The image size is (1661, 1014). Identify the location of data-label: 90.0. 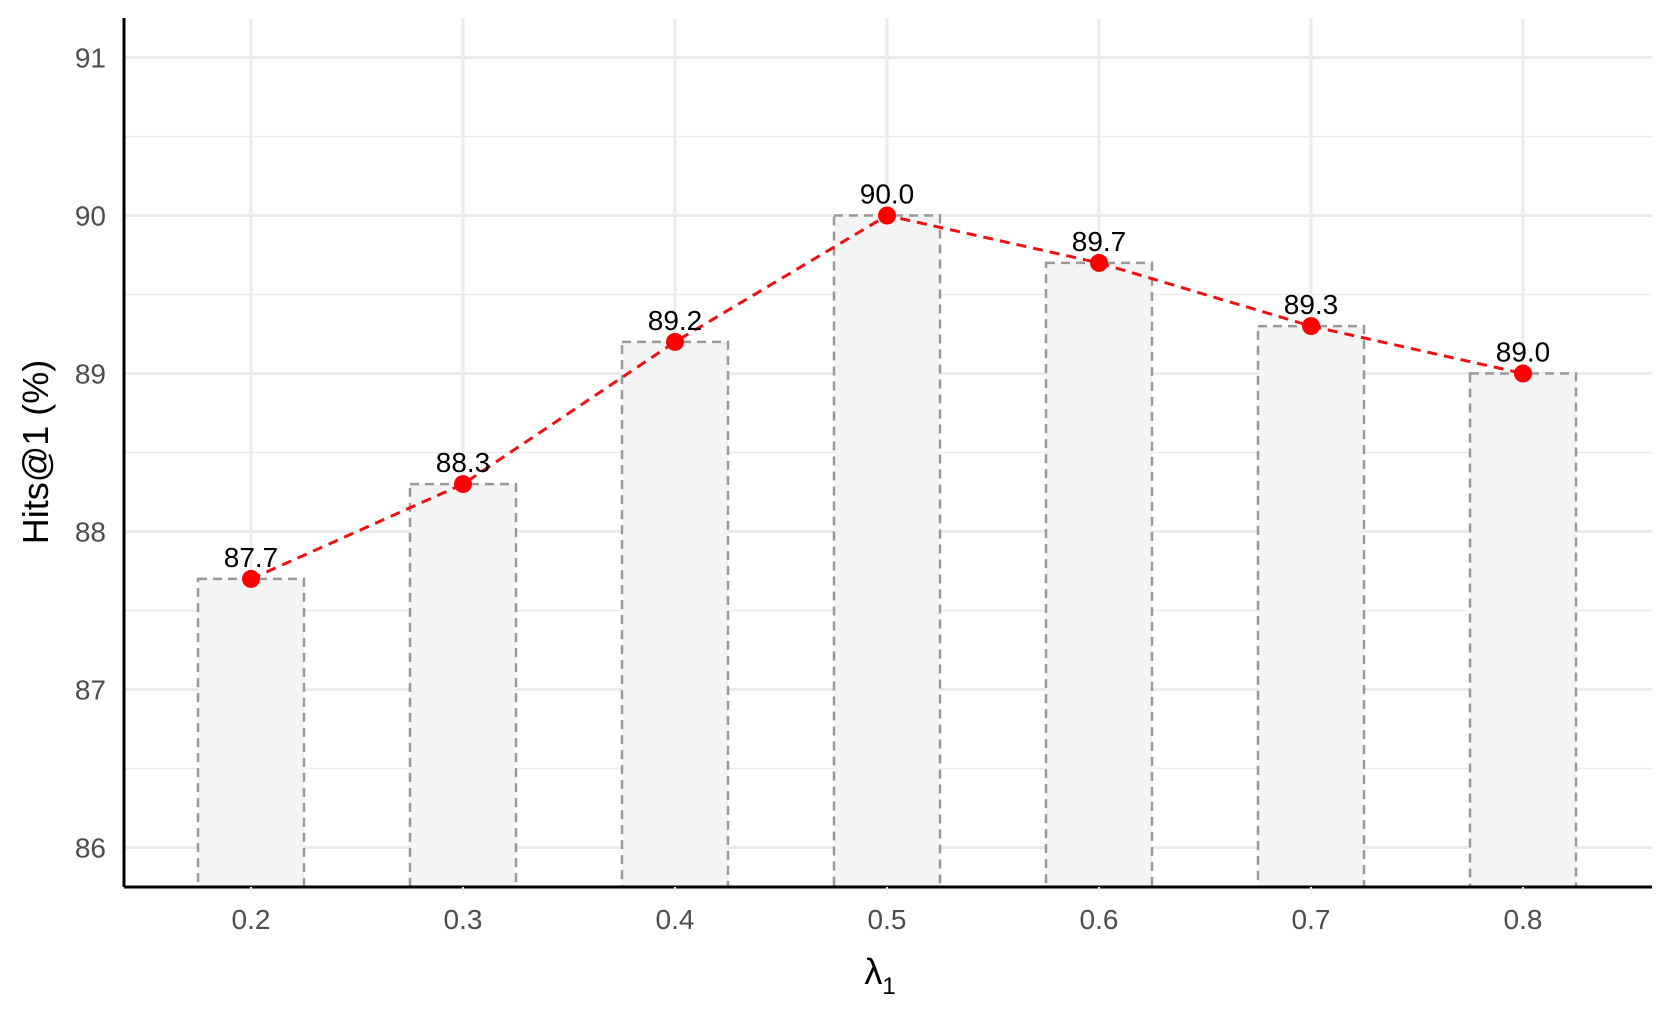
(887, 194).